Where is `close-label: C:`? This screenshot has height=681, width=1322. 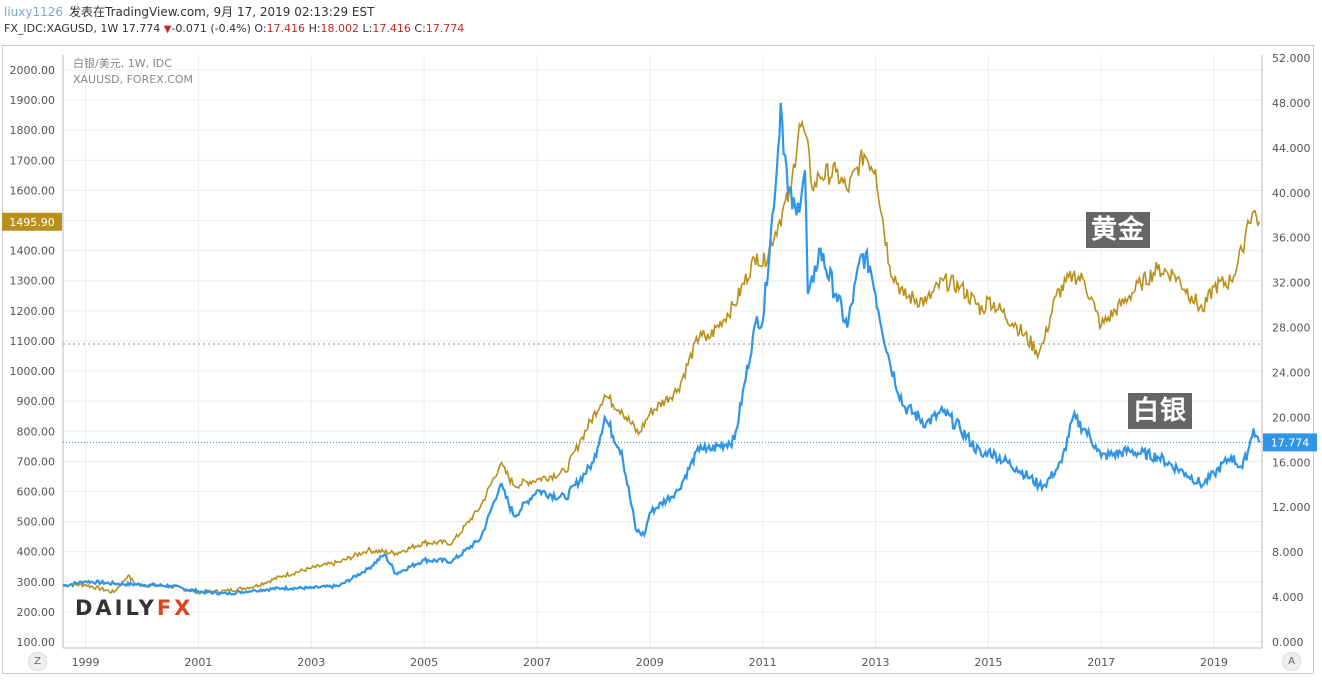 close-label: C: is located at coordinates (420, 28).